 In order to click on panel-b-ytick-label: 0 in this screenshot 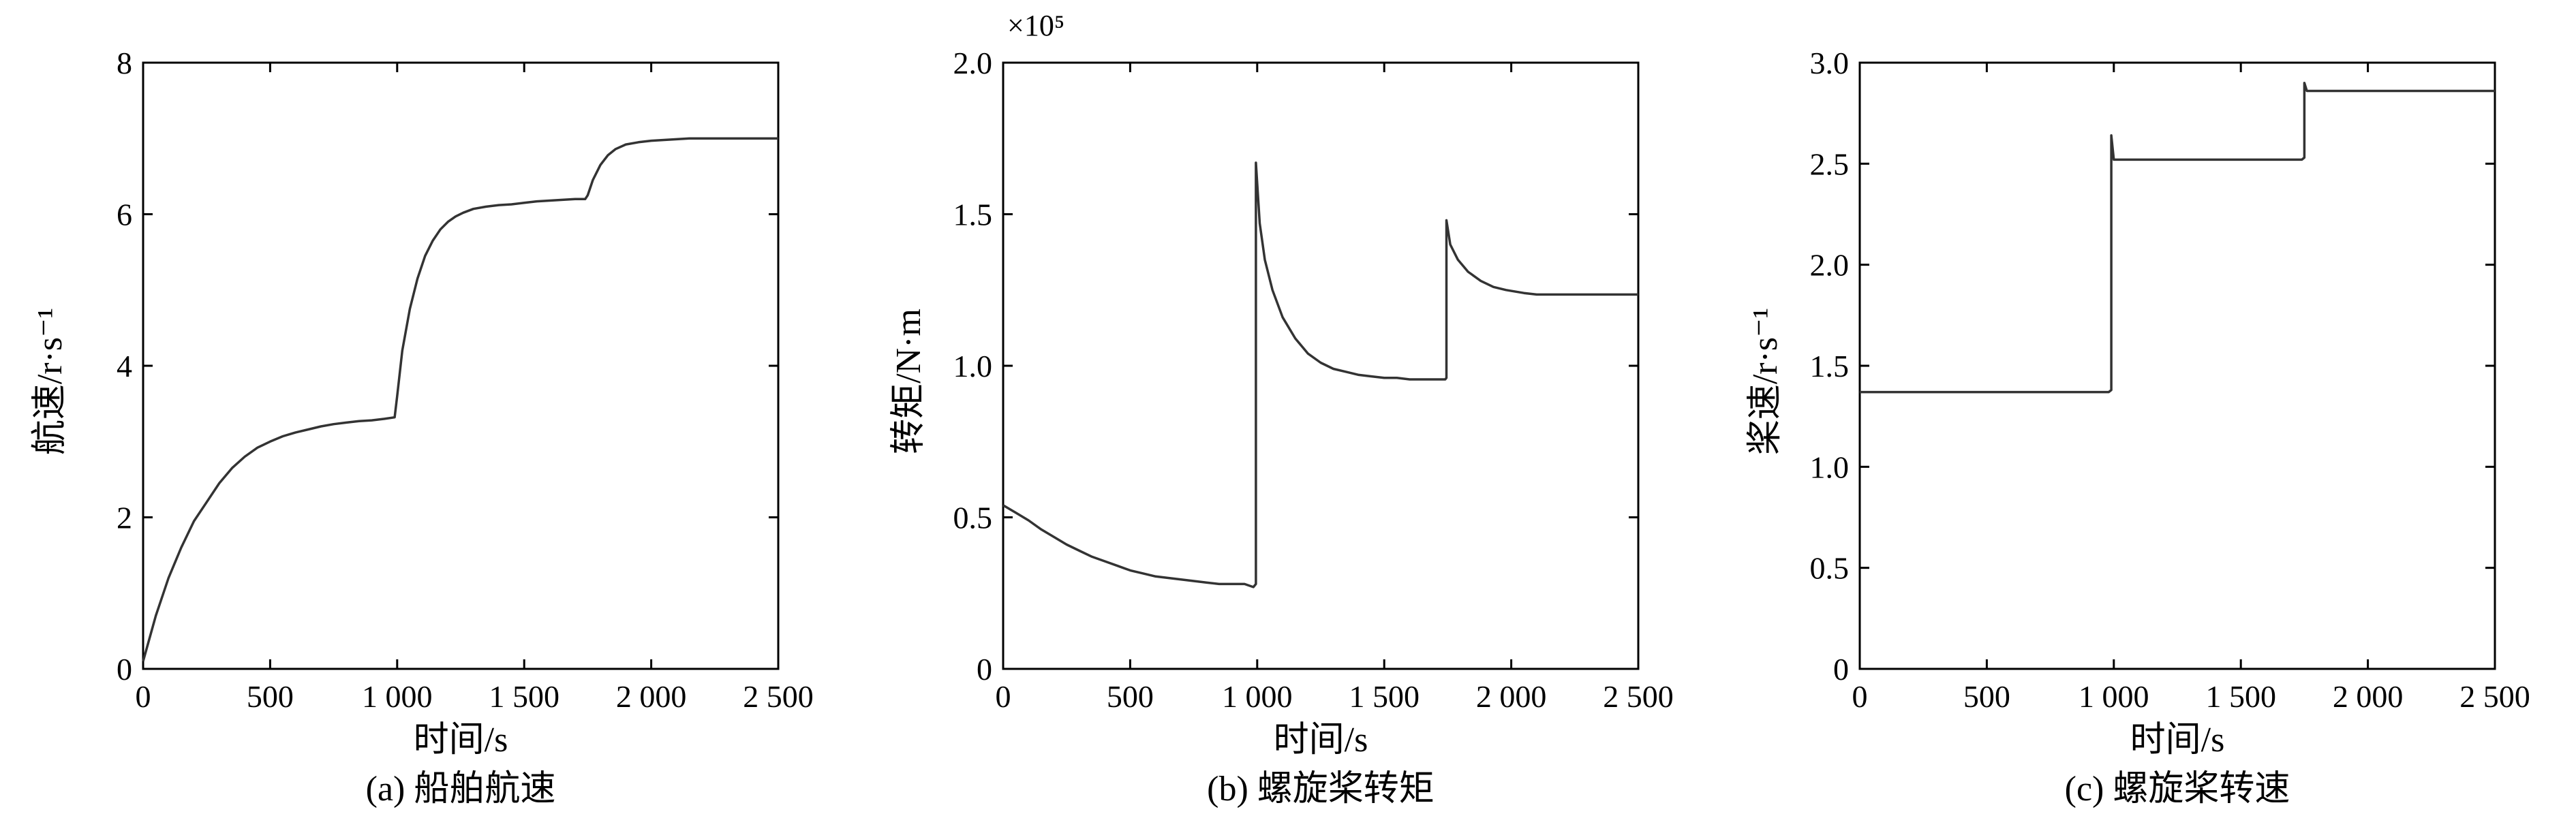, I will do `click(984, 669)`.